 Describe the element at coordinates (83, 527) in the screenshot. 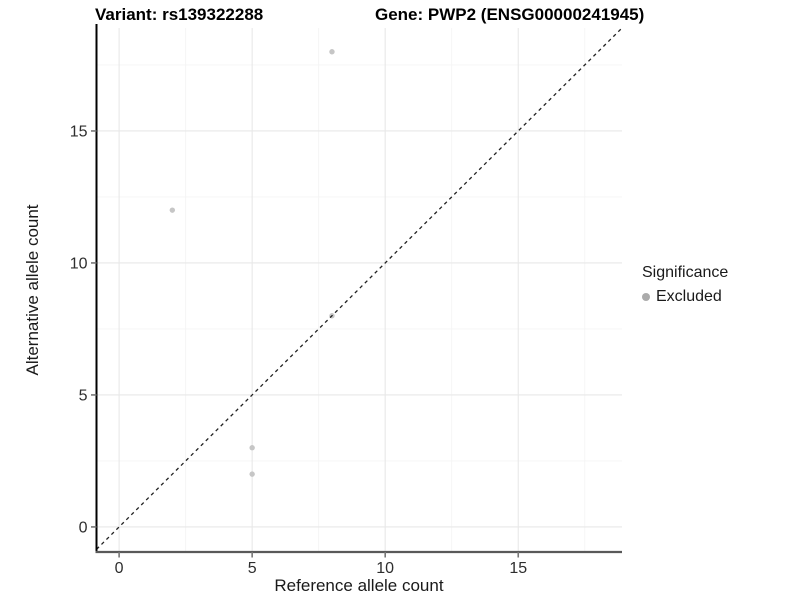

I see `y-tick-label: 0` at that location.